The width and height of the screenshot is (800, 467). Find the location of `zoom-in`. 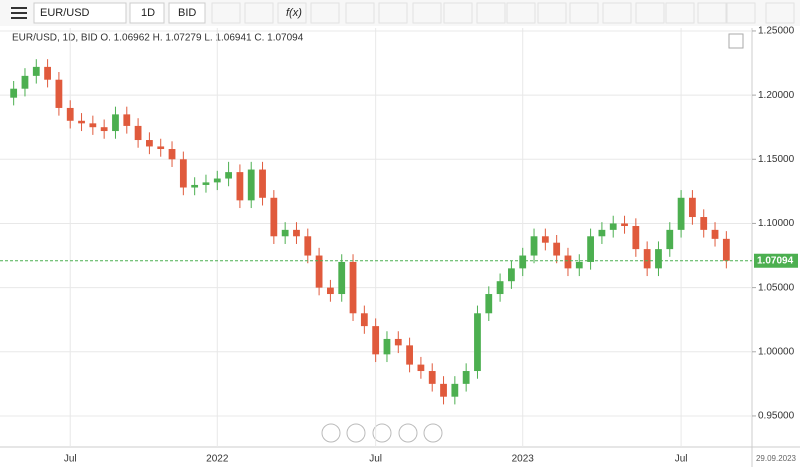

zoom-in is located at coordinates (408, 433).